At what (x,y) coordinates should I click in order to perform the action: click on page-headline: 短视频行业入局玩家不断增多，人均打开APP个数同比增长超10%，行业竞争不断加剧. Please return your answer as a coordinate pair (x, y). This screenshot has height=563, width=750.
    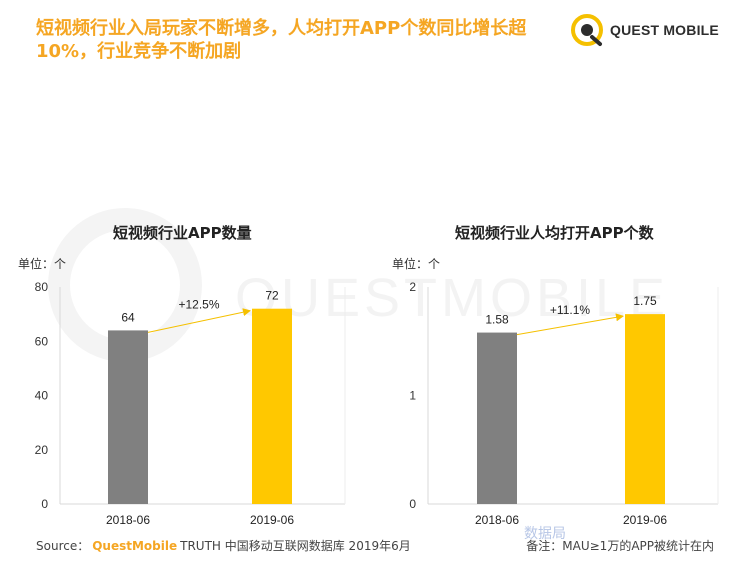
    Looking at the image, I should click on (281, 40).